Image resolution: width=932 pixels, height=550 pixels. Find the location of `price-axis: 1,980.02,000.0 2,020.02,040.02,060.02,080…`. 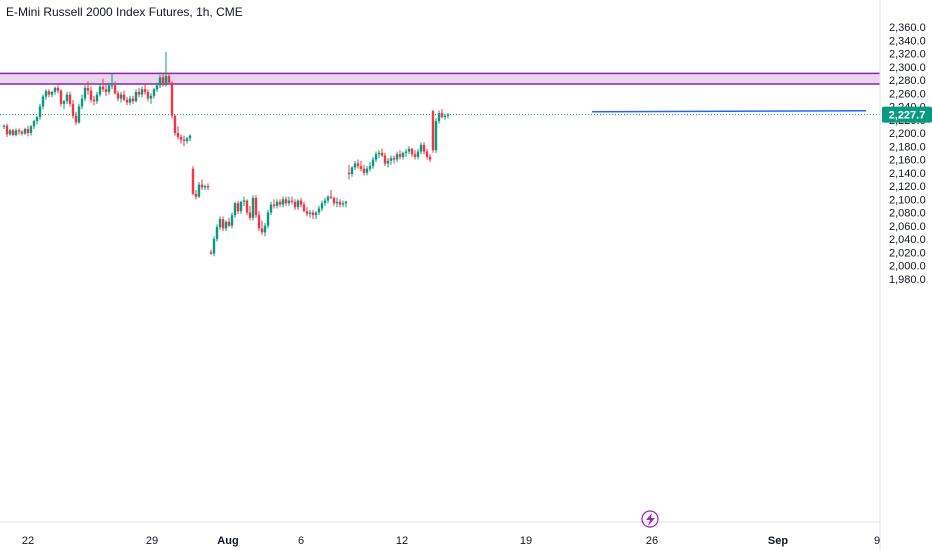

price-axis: 1,980.02,000.0 2,020.02,040.02,060.02,080… is located at coordinates (907, 154).